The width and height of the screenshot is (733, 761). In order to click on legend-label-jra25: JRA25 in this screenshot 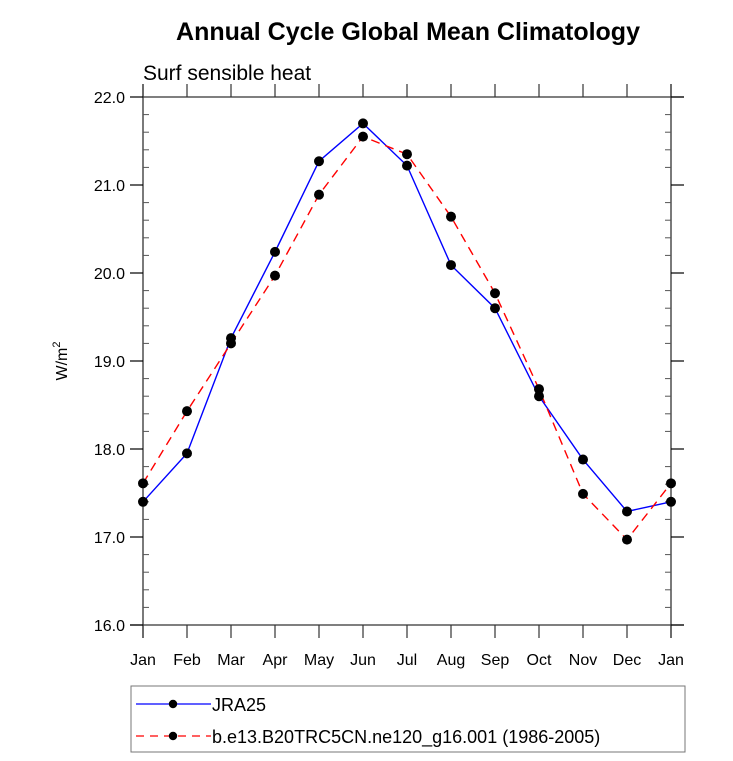, I will do `click(239, 705)`.